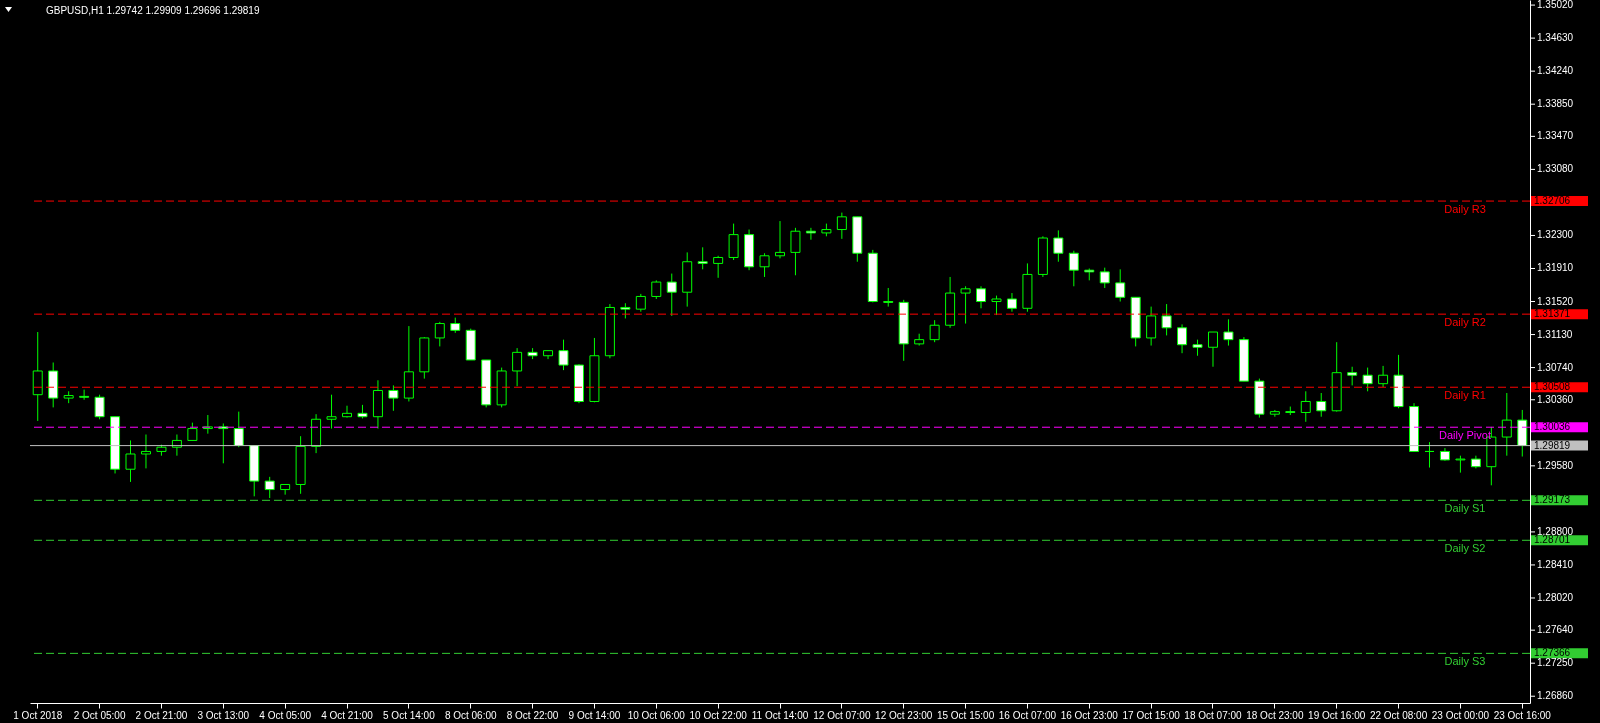 The image size is (1600, 723). I want to click on x-tick-label: 22 Oct 08:00, so click(1398, 715).